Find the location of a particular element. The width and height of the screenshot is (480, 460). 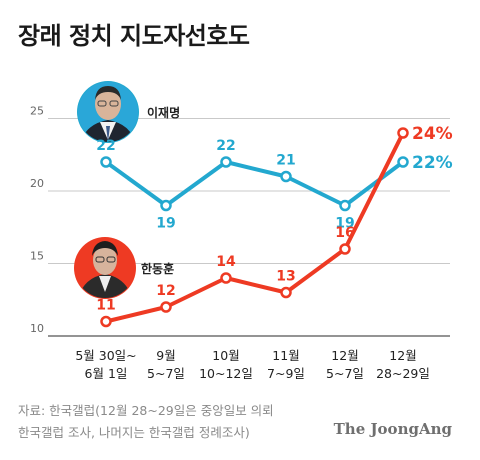

data-label: 13 is located at coordinates (285, 277).